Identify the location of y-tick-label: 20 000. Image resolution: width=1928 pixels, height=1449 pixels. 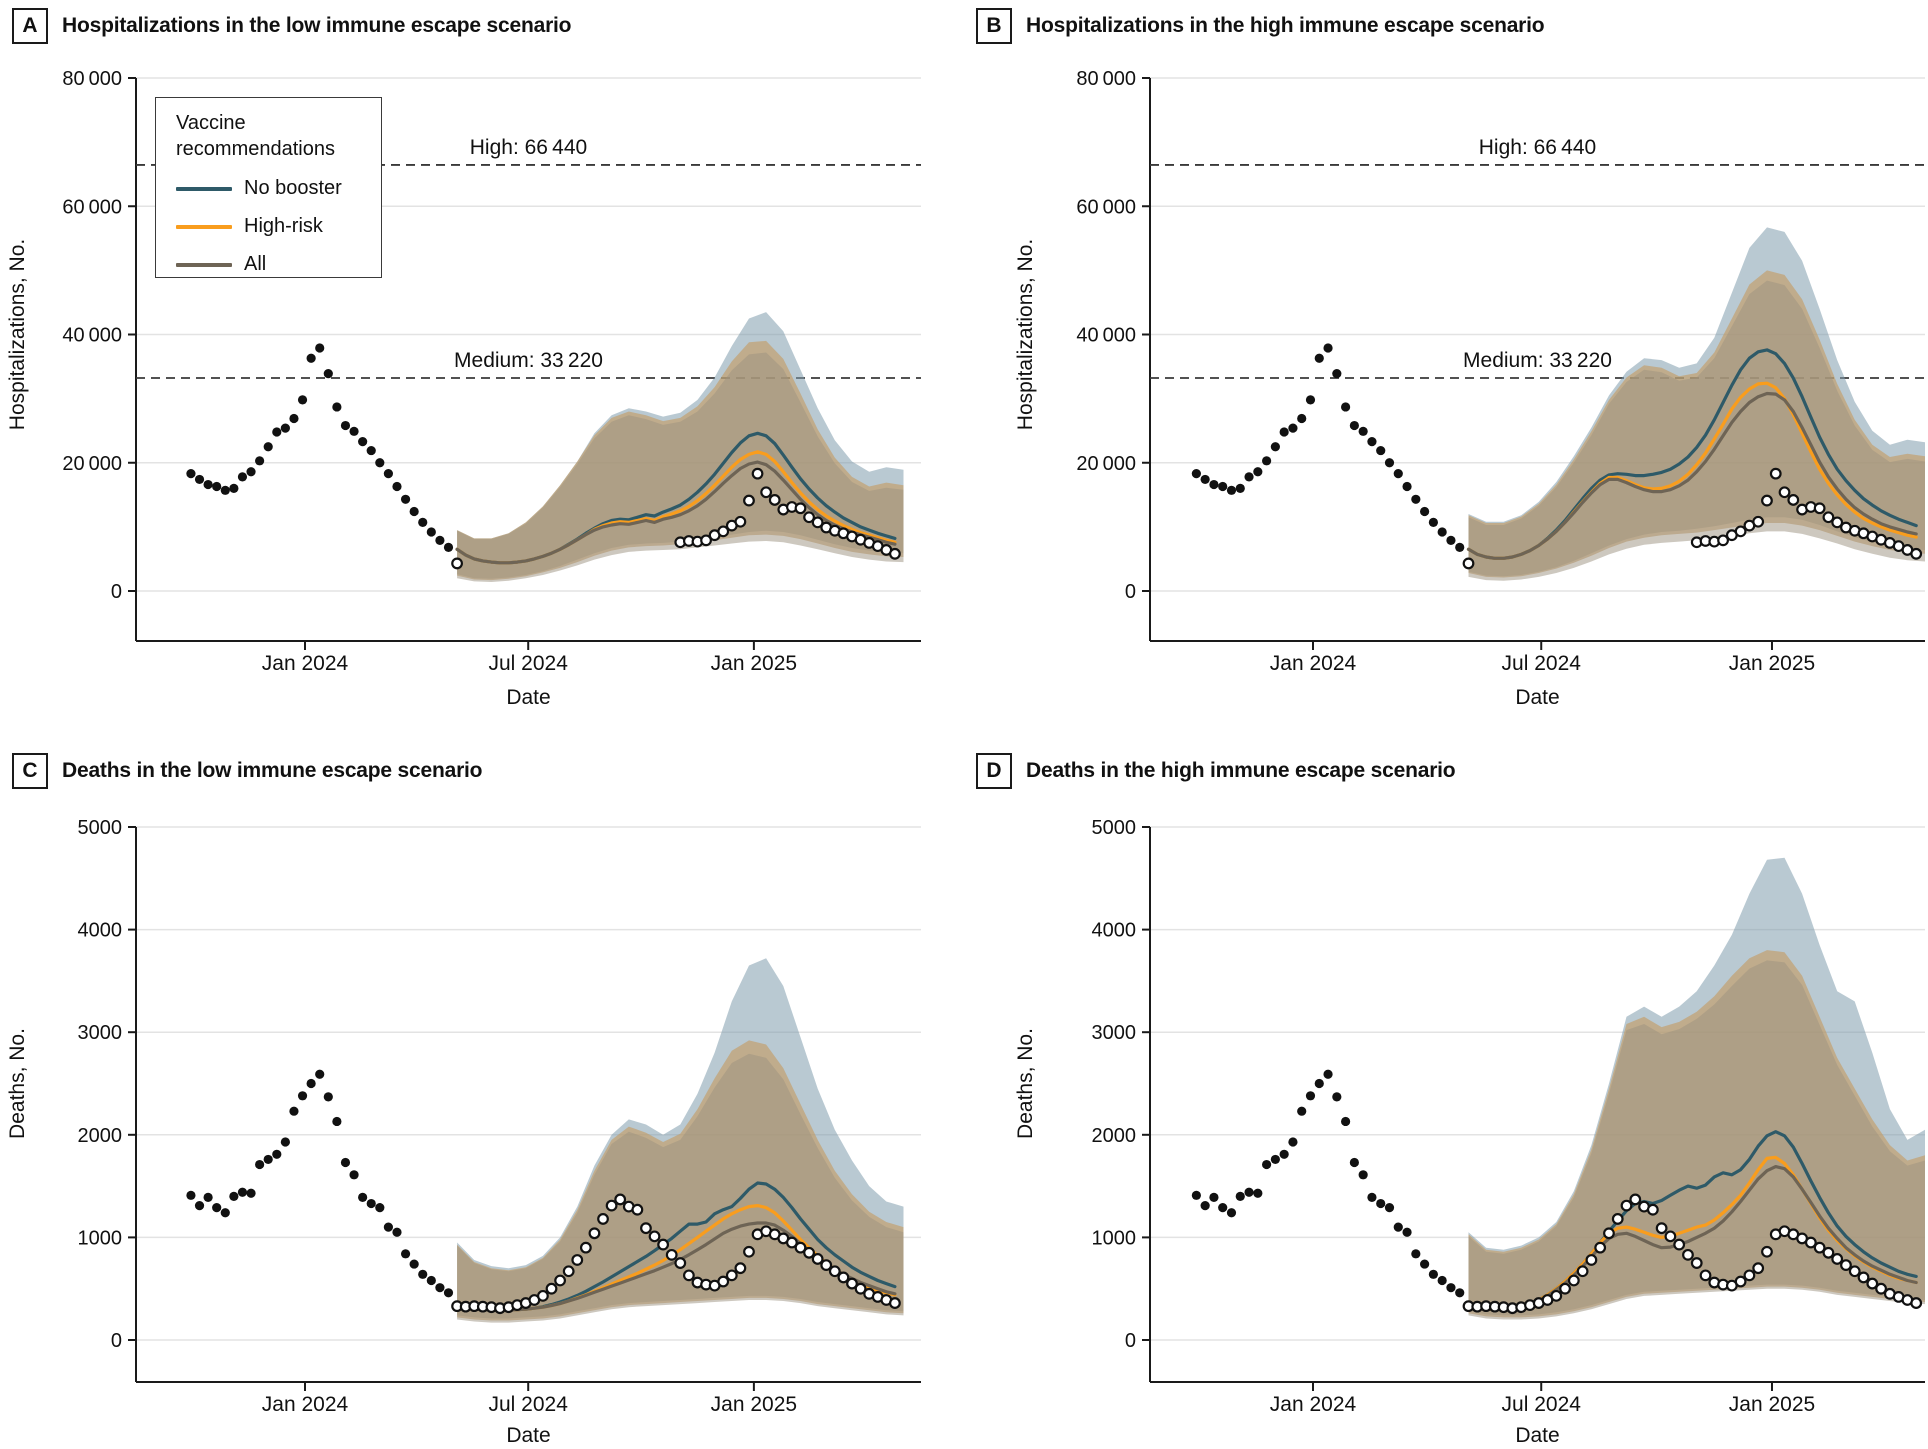
(1106, 464).